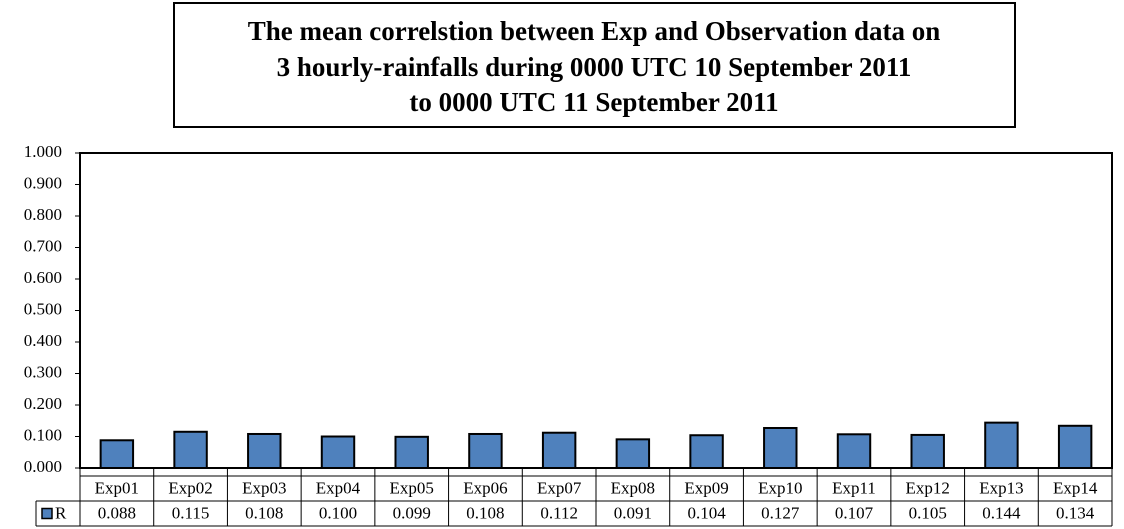  What do you see at coordinates (928, 512) in the screenshot?
I see `value-label: 0.105` at bounding box center [928, 512].